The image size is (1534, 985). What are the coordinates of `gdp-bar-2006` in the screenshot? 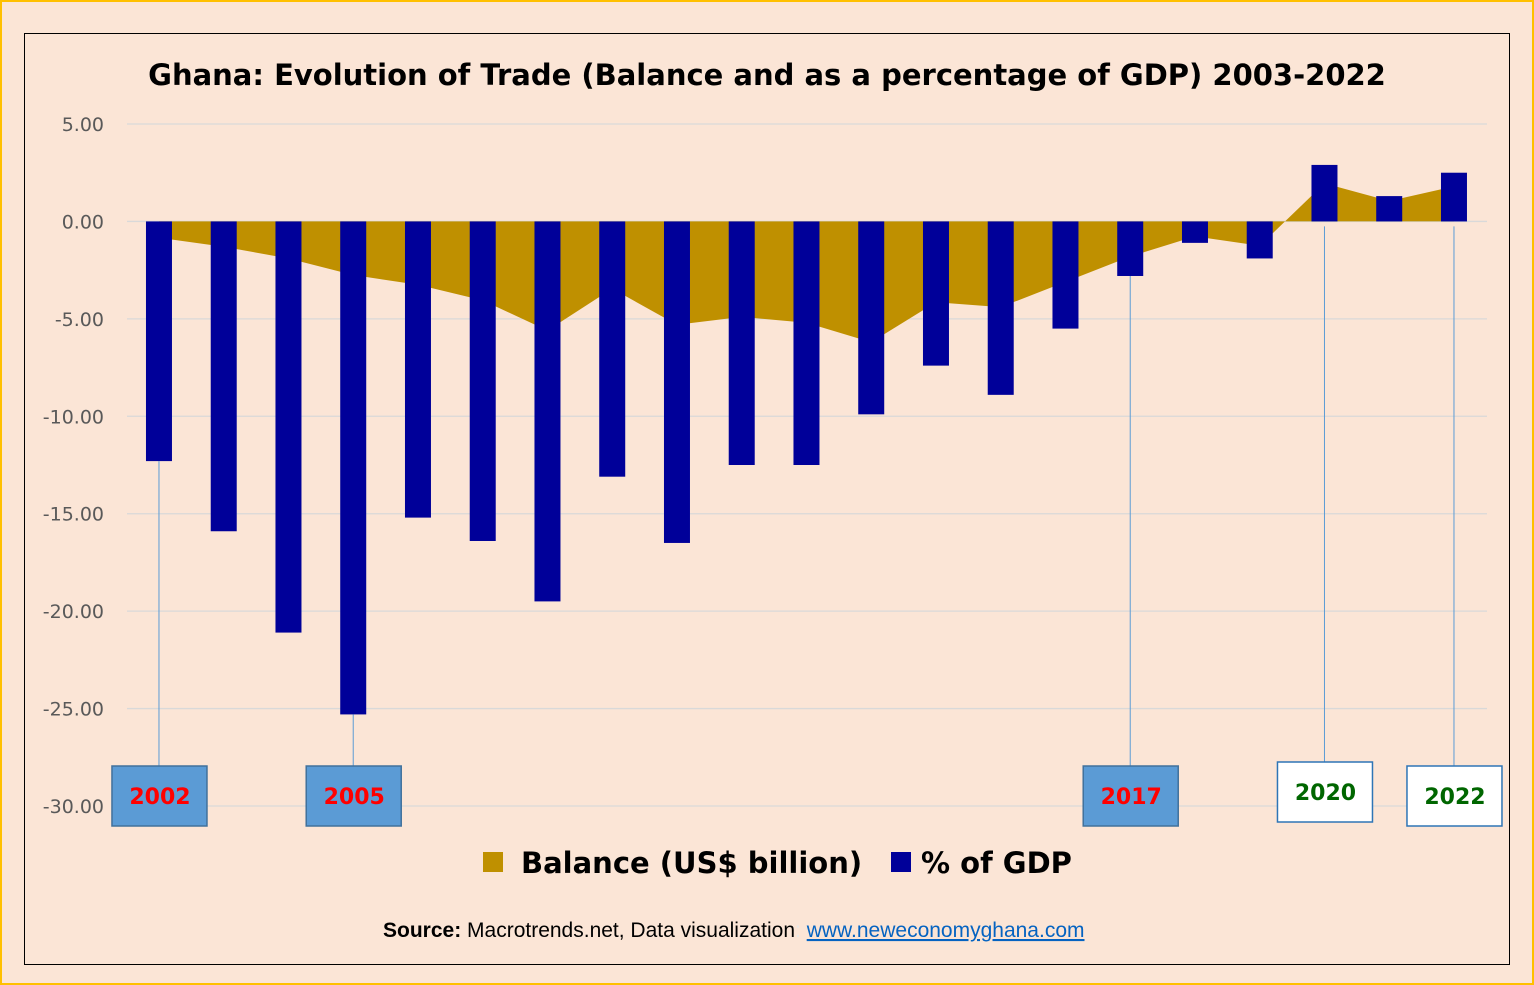 It's located at (417, 369).